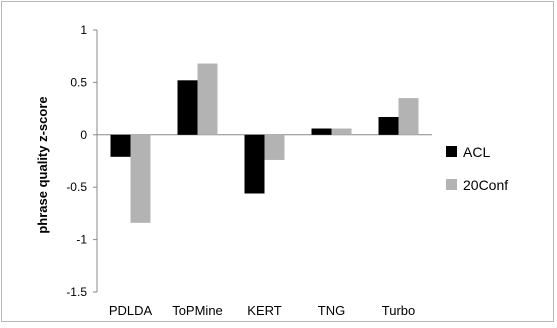 This screenshot has width=557, height=328. What do you see at coordinates (388, 125) in the screenshot?
I see `bar-acl-turbo` at bounding box center [388, 125].